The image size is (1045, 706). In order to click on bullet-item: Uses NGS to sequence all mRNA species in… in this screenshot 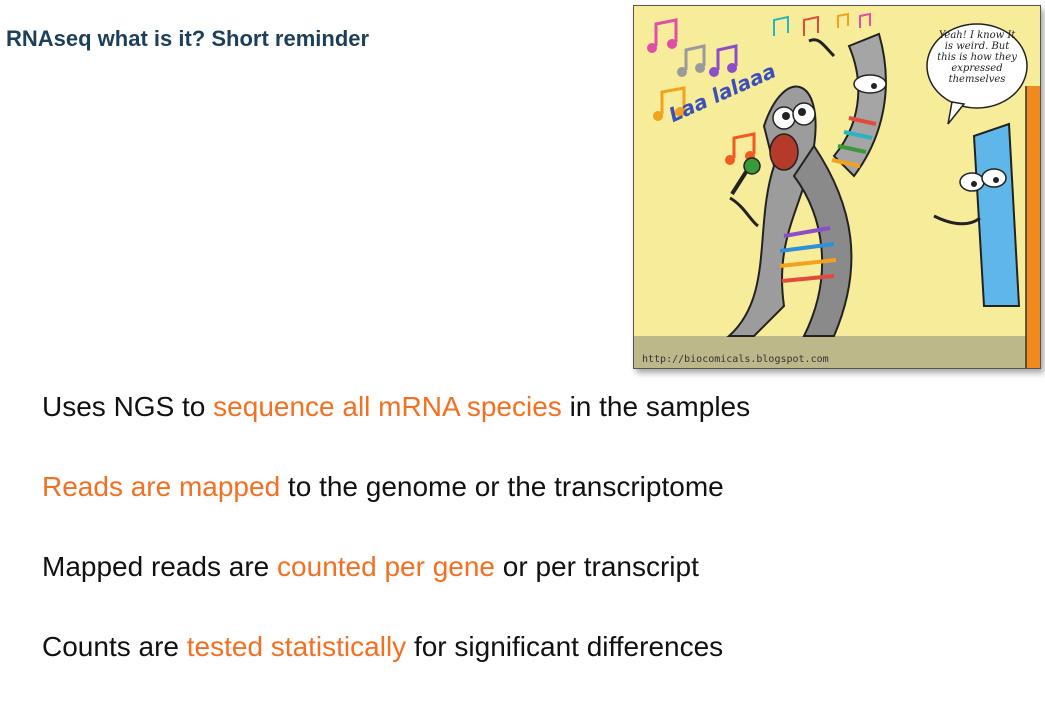, I will do `click(396, 406)`.